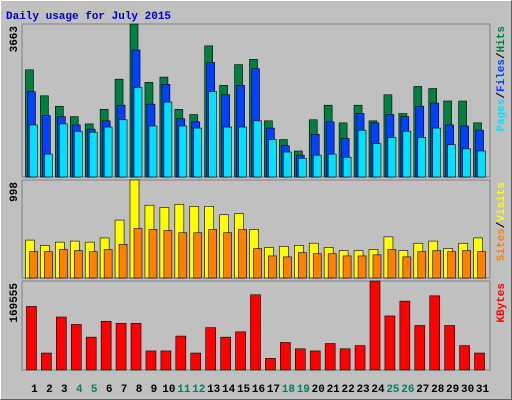 Image resolution: width=512 pixels, height=400 pixels. Describe the element at coordinates (184, 390) in the screenshot. I see `x-tick-label: 11` at that location.